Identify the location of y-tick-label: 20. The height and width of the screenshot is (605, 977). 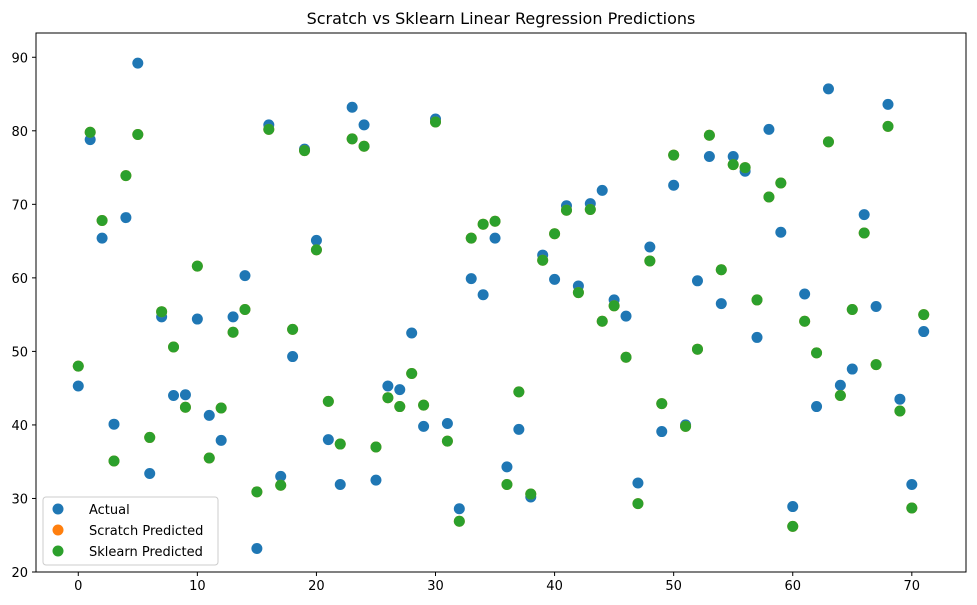
(19, 573).